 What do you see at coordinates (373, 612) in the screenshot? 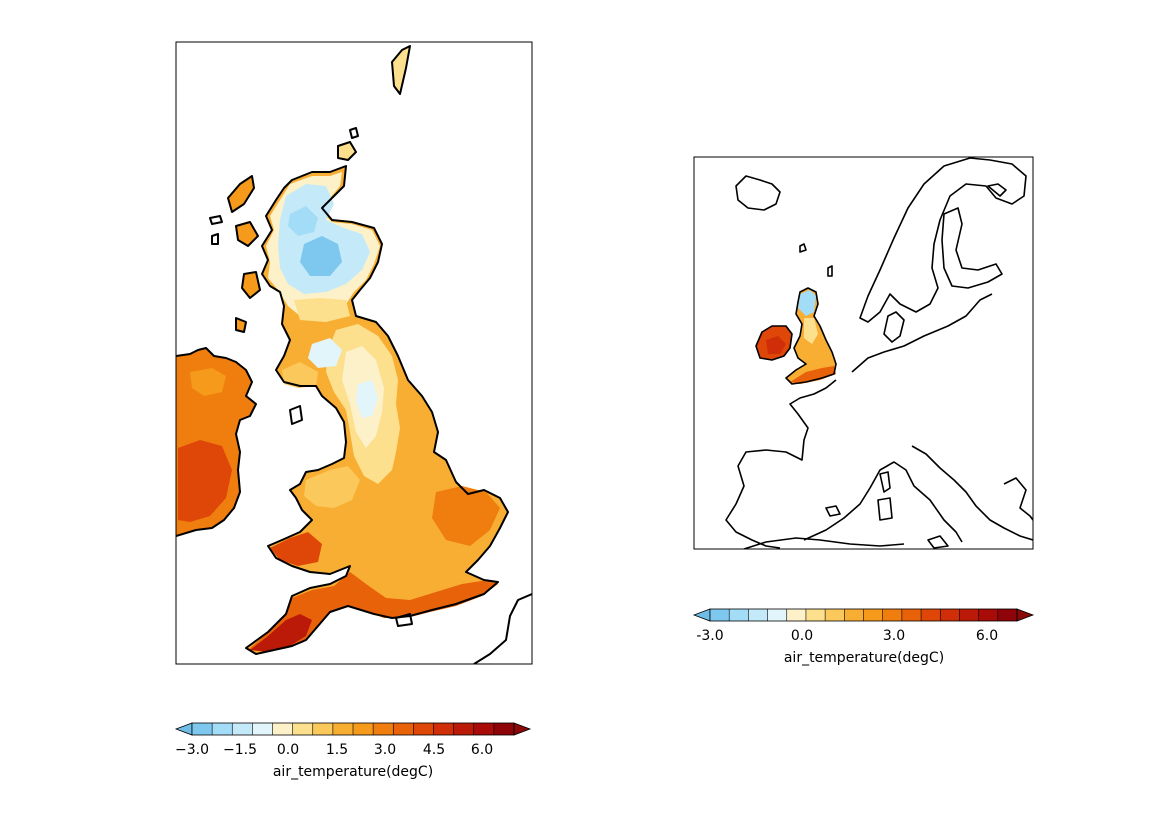
I see `southwest-hot-zone` at bounding box center [373, 612].